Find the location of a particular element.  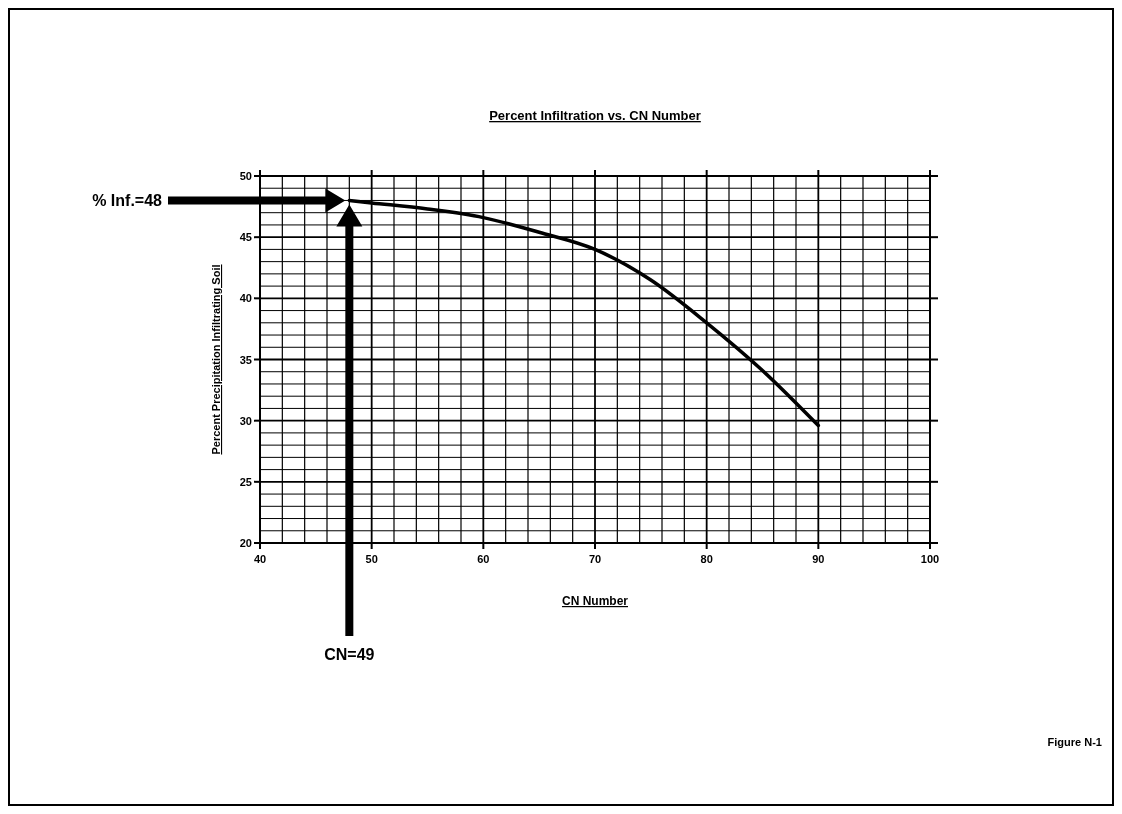

y-tick-label: 35 is located at coordinates (245, 359).